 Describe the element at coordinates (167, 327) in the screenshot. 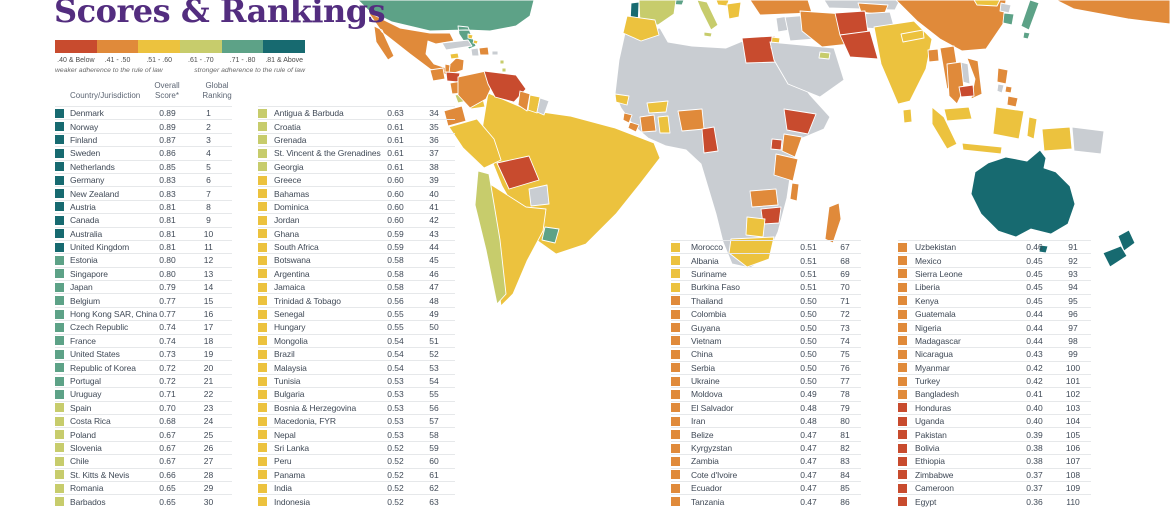

I see `overall-score-value: 0.74` at that location.